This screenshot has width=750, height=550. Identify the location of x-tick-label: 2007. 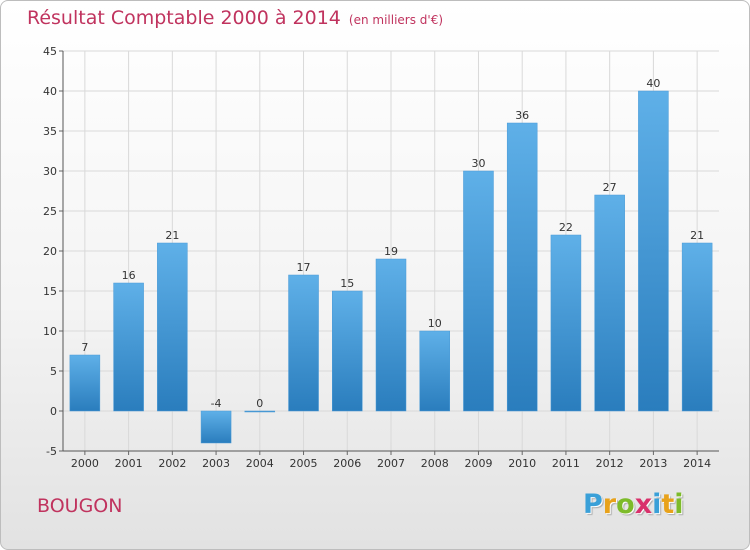
(391, 463).